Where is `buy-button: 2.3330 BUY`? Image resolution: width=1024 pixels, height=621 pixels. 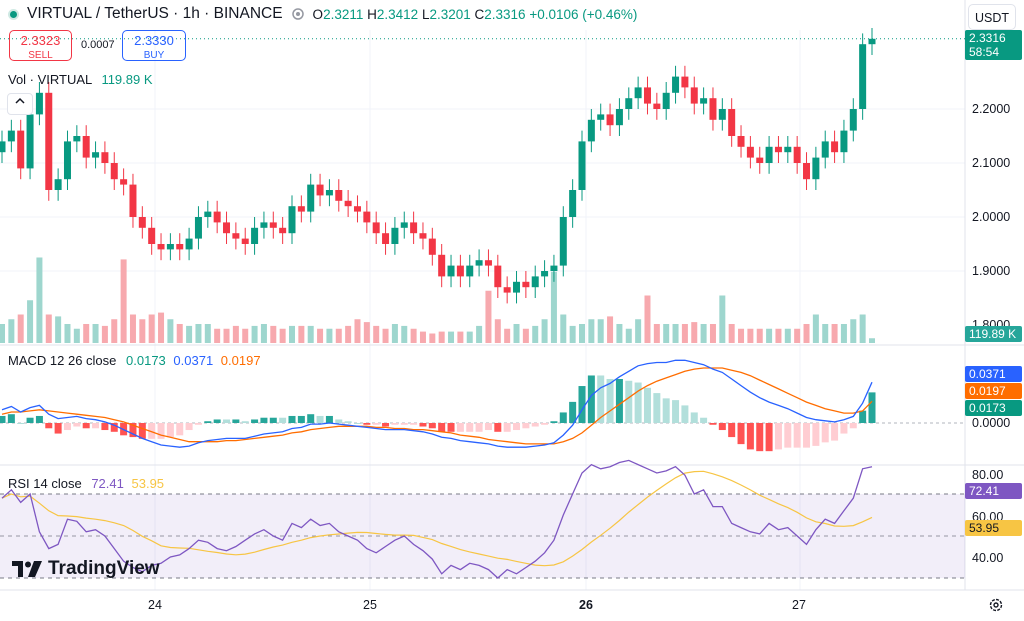
buy-button: 2.3330 BUY is located at coordinates (154, 45).